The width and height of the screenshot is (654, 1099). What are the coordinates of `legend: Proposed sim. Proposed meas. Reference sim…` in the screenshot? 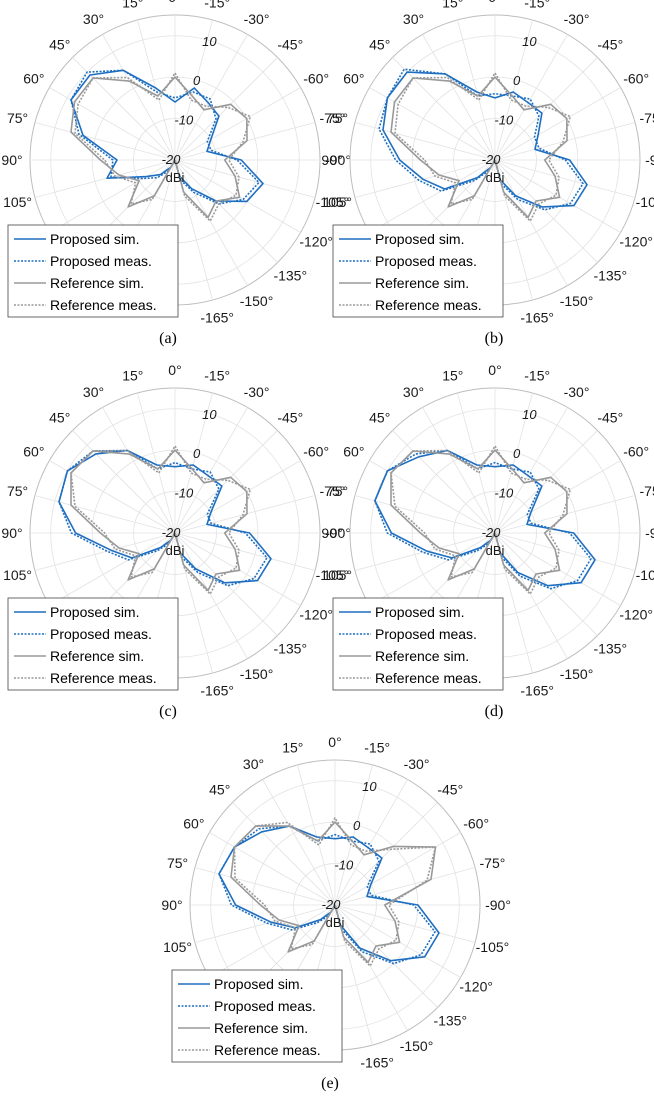 It's located at (93, 271).